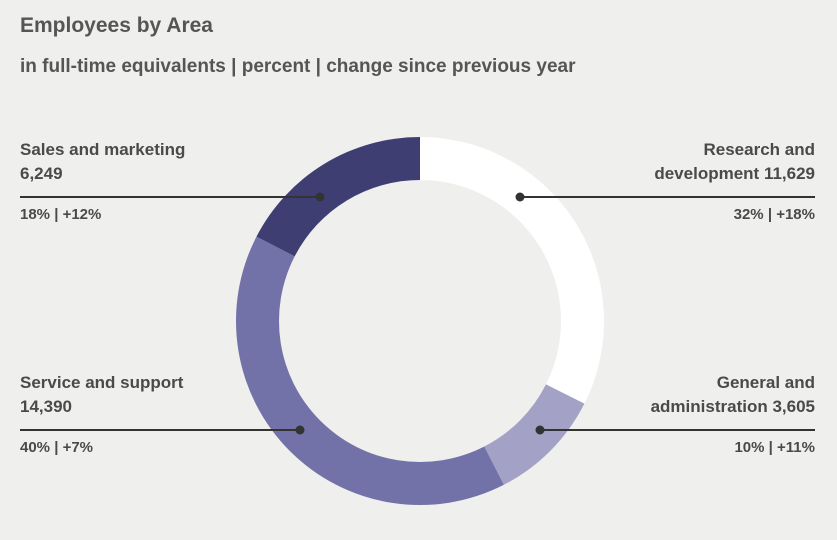 This screenshot has height=540, width=837. What do you see at coordinates (102, 382) in the screenshot?
I see `category-name: Service and support` at bounding box center [102, 382].